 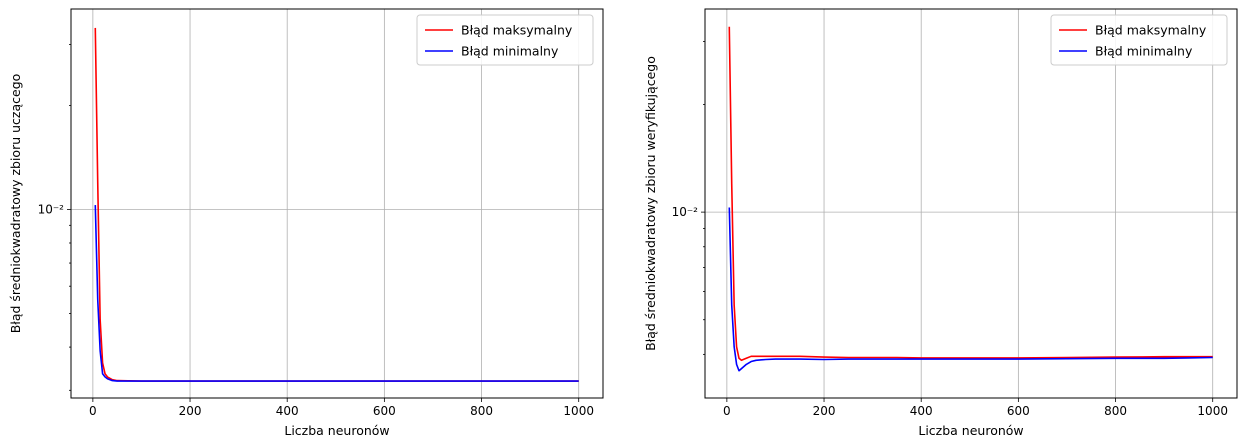 What do you see at coordinates (15, 204) in the screenshot?
I see `y-axis-label: Błąd średniokwadratowy zbioru uczącego` at bounding box center [15, 204].